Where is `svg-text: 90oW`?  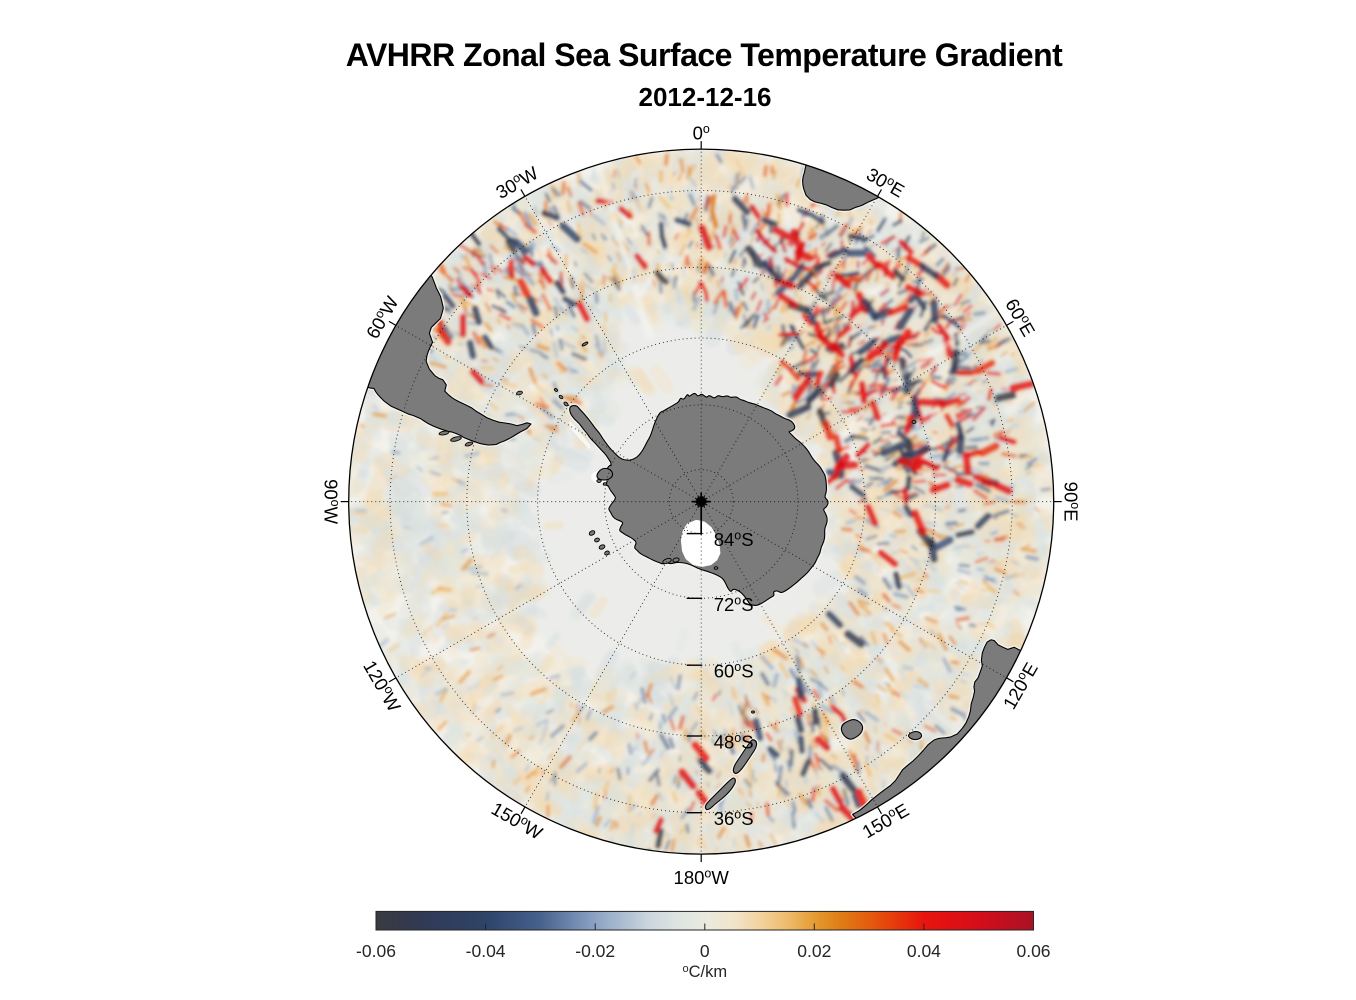
svg-text: 90oW is located at coordinates (332, 502).